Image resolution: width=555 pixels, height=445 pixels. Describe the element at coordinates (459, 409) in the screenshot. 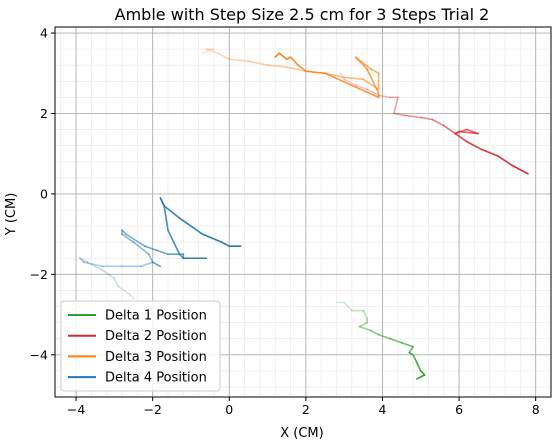

I see `x-tick-label: 6` at that location.